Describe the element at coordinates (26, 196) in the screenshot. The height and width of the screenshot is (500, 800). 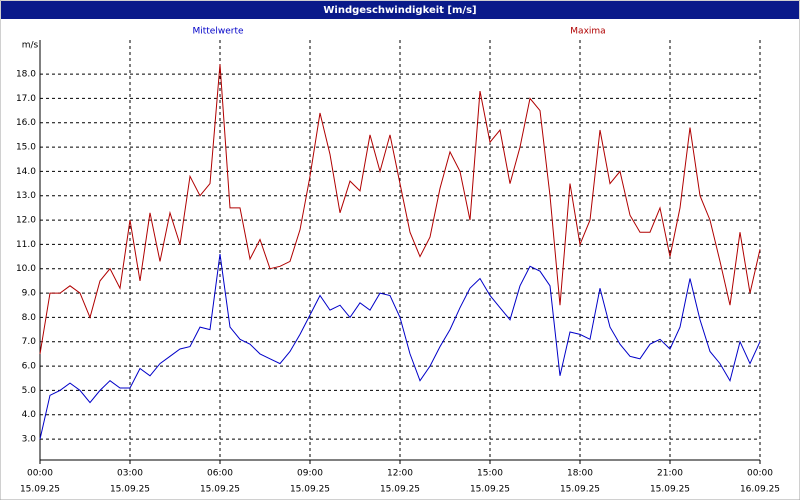
I see `y-tick-label: 13.0` at that location.